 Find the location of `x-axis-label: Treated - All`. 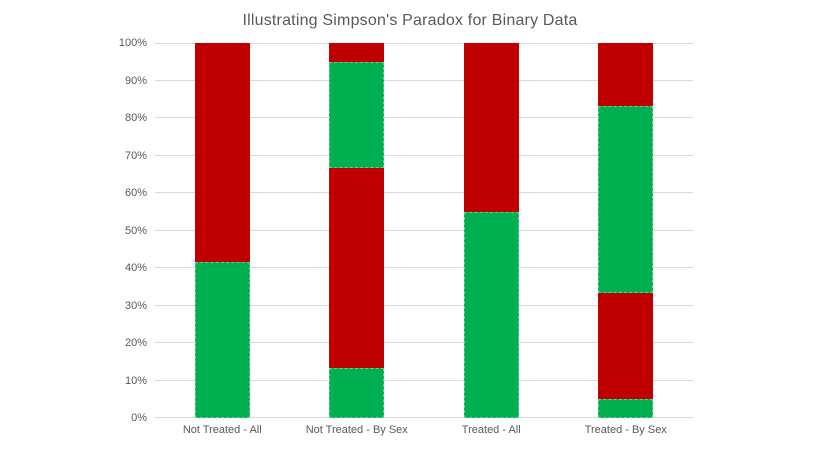

x-axis-label: Treated - All is located at coordinates (491, 430).